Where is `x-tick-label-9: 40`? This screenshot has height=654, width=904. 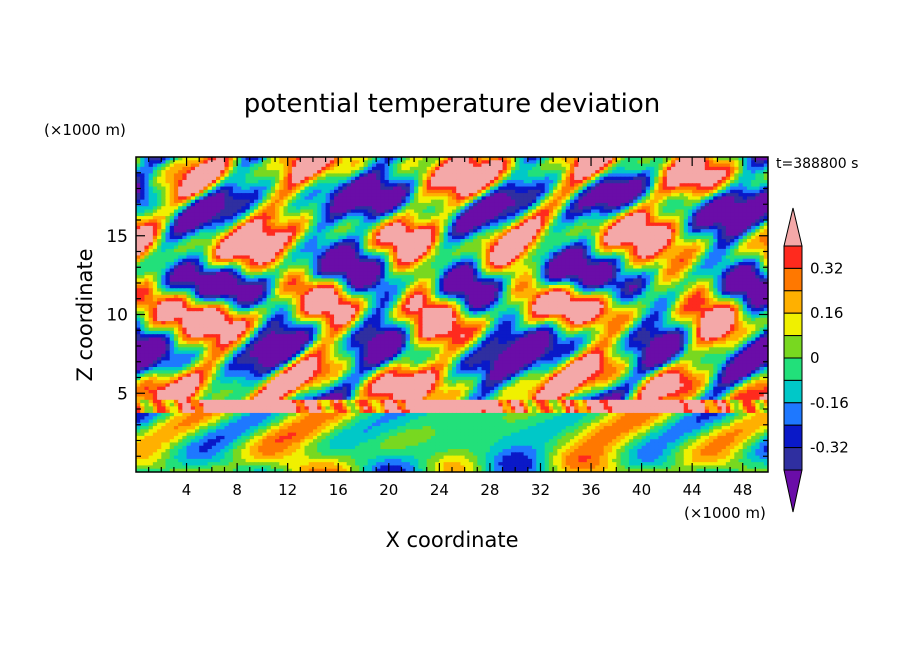 x-tick-label-9: 40 is located at coordinates (641, 490).